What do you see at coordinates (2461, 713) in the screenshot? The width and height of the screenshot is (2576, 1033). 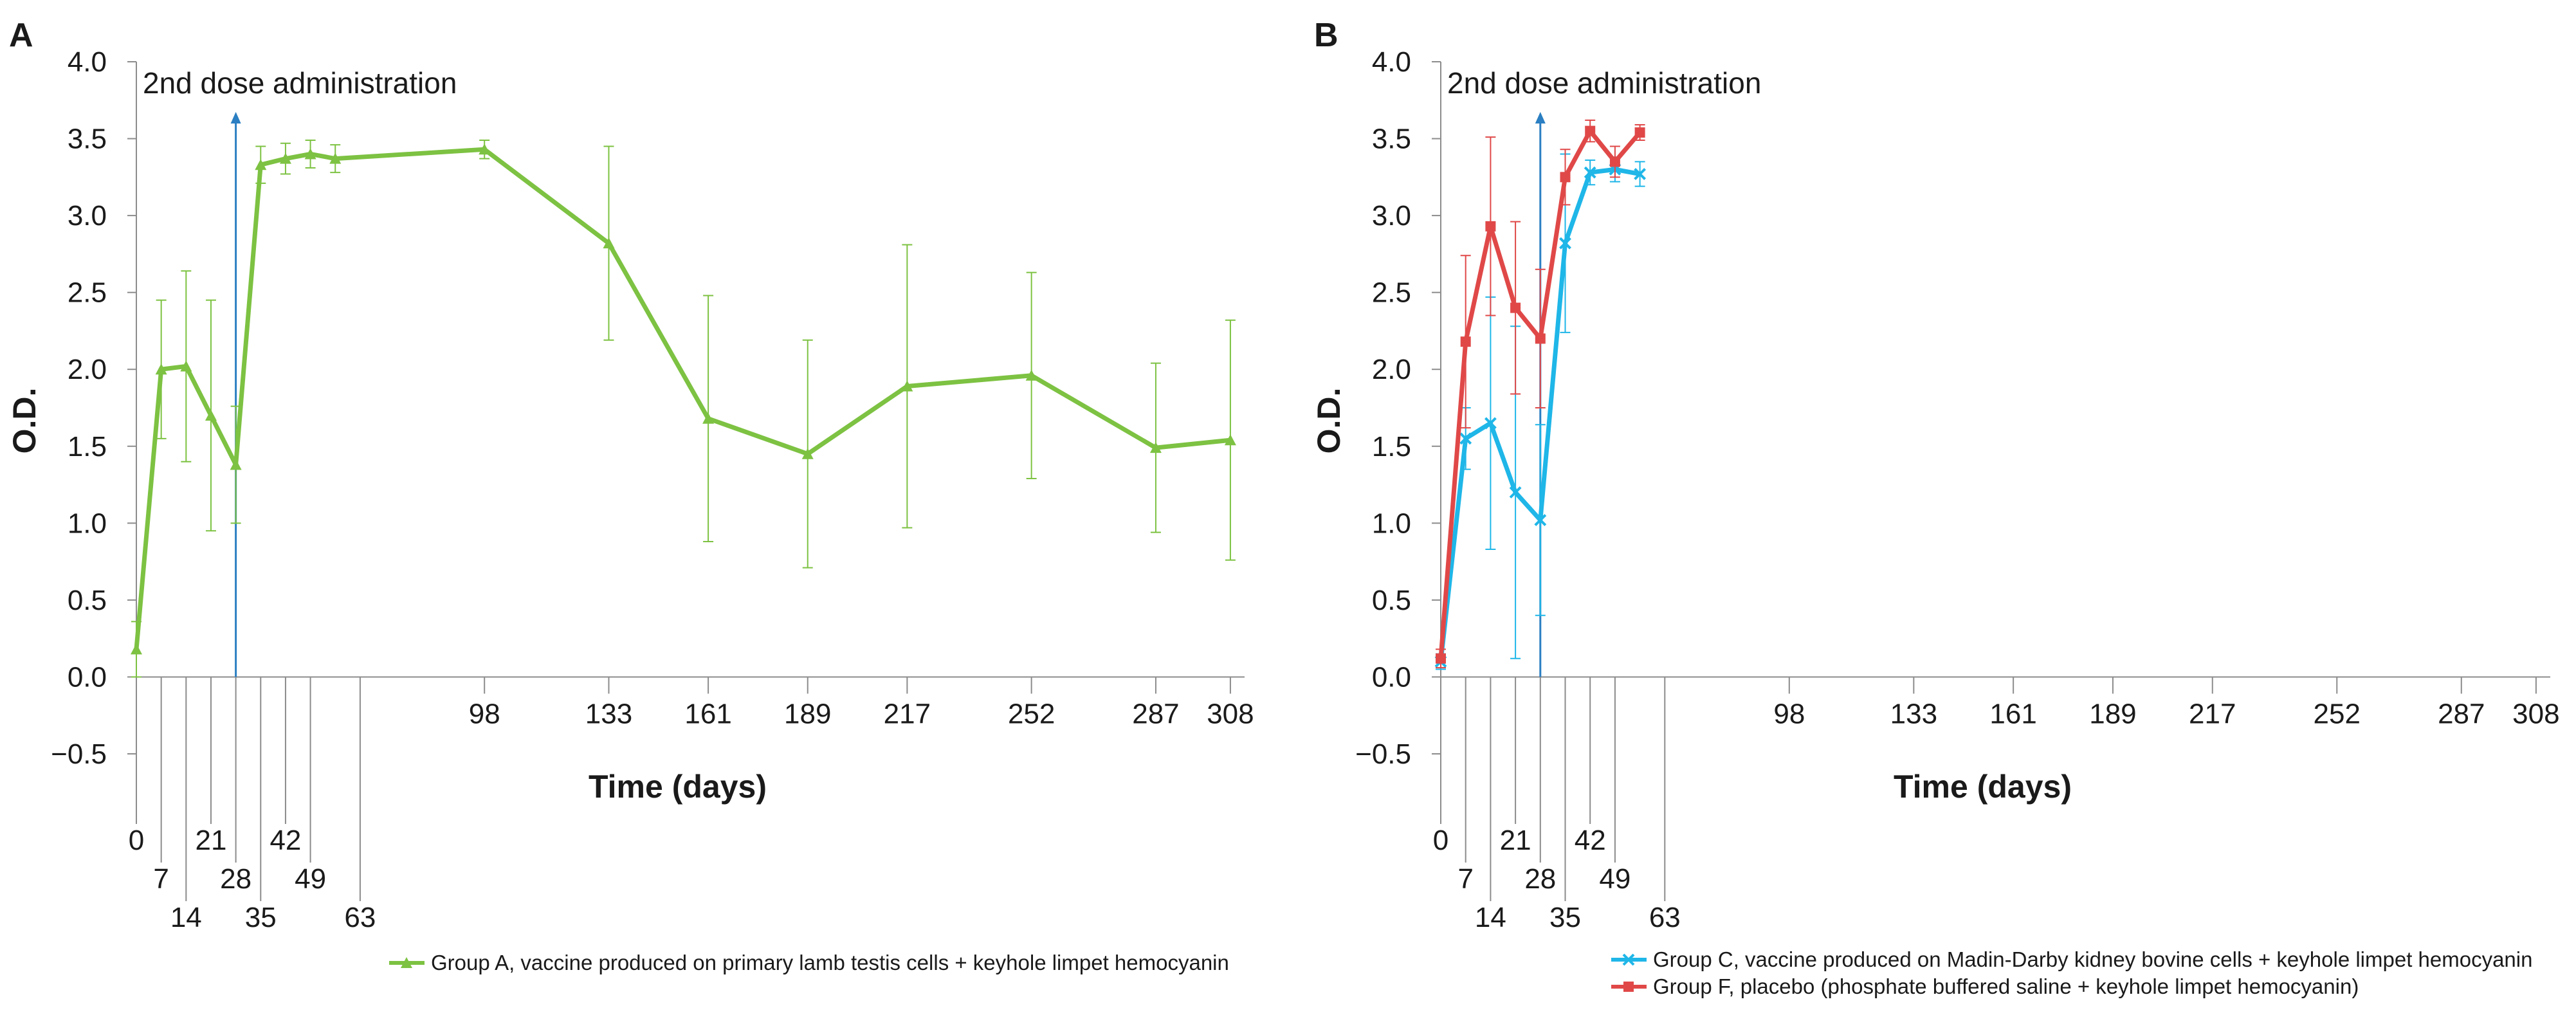 I see `x-tick-label: 287` at bounding box center [2461, 713].